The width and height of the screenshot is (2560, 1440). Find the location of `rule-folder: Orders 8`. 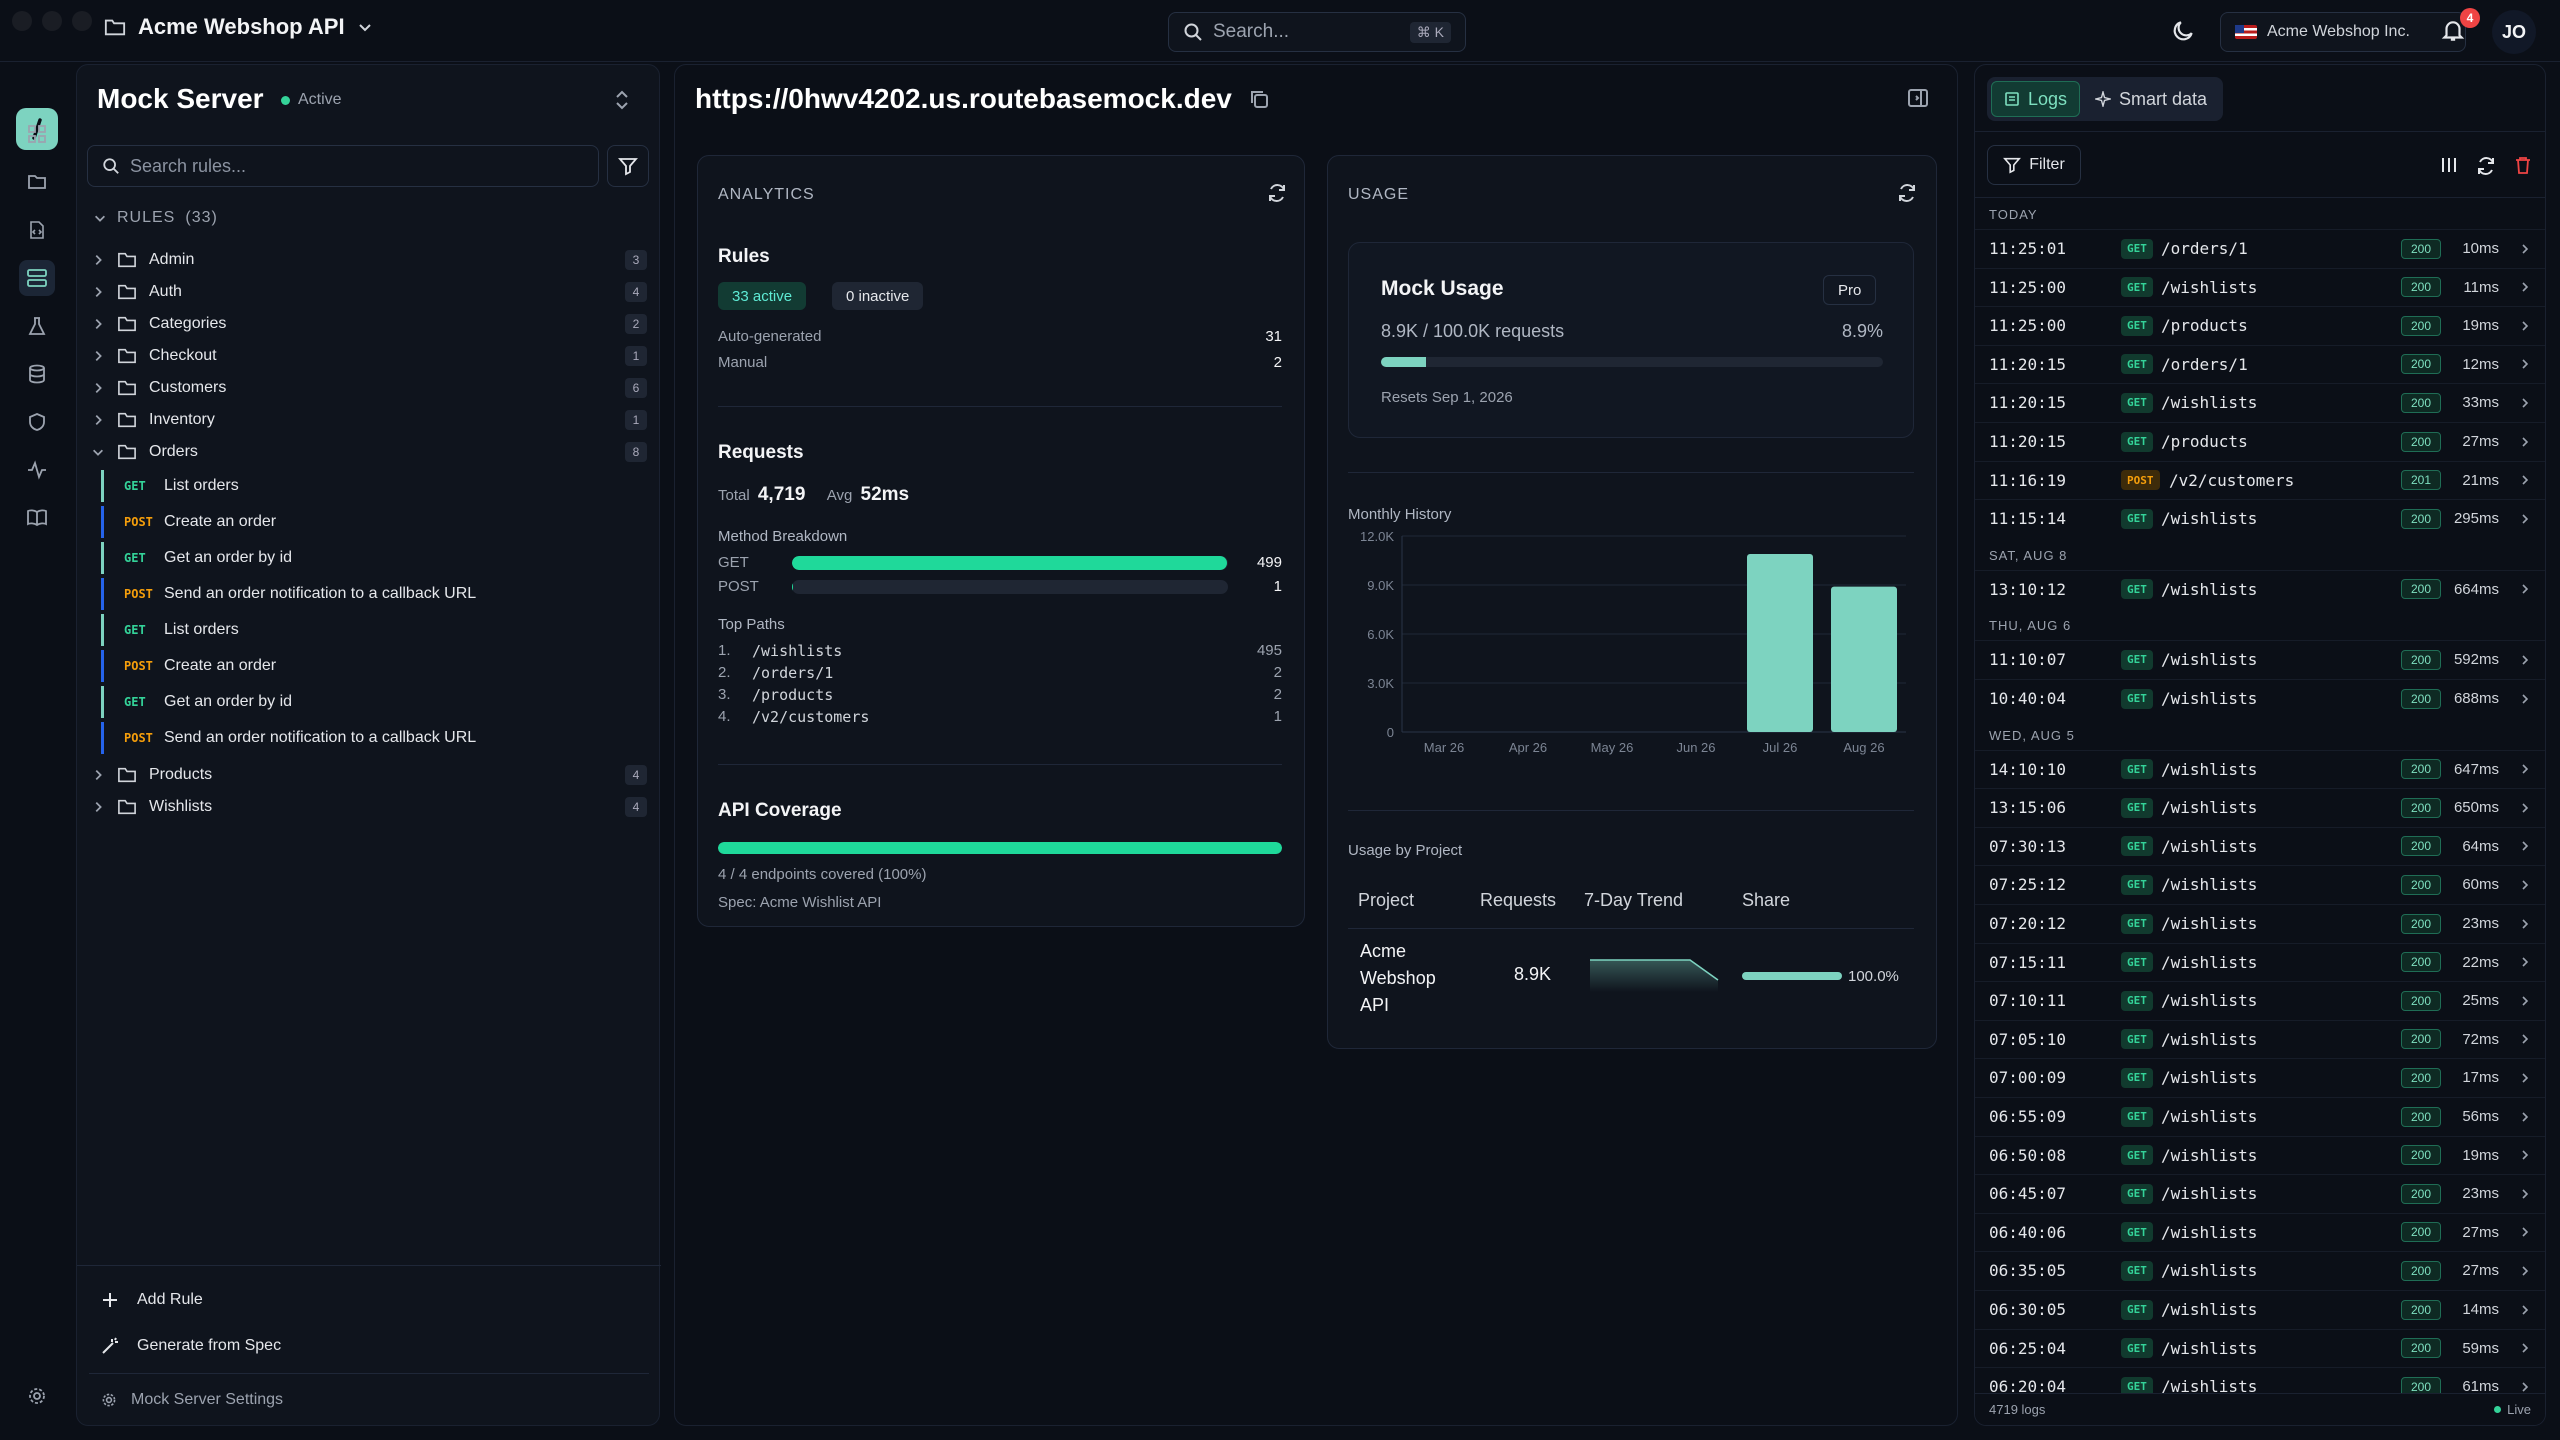

rule-folder: Orders 8 is located at coordinates (369, 452).